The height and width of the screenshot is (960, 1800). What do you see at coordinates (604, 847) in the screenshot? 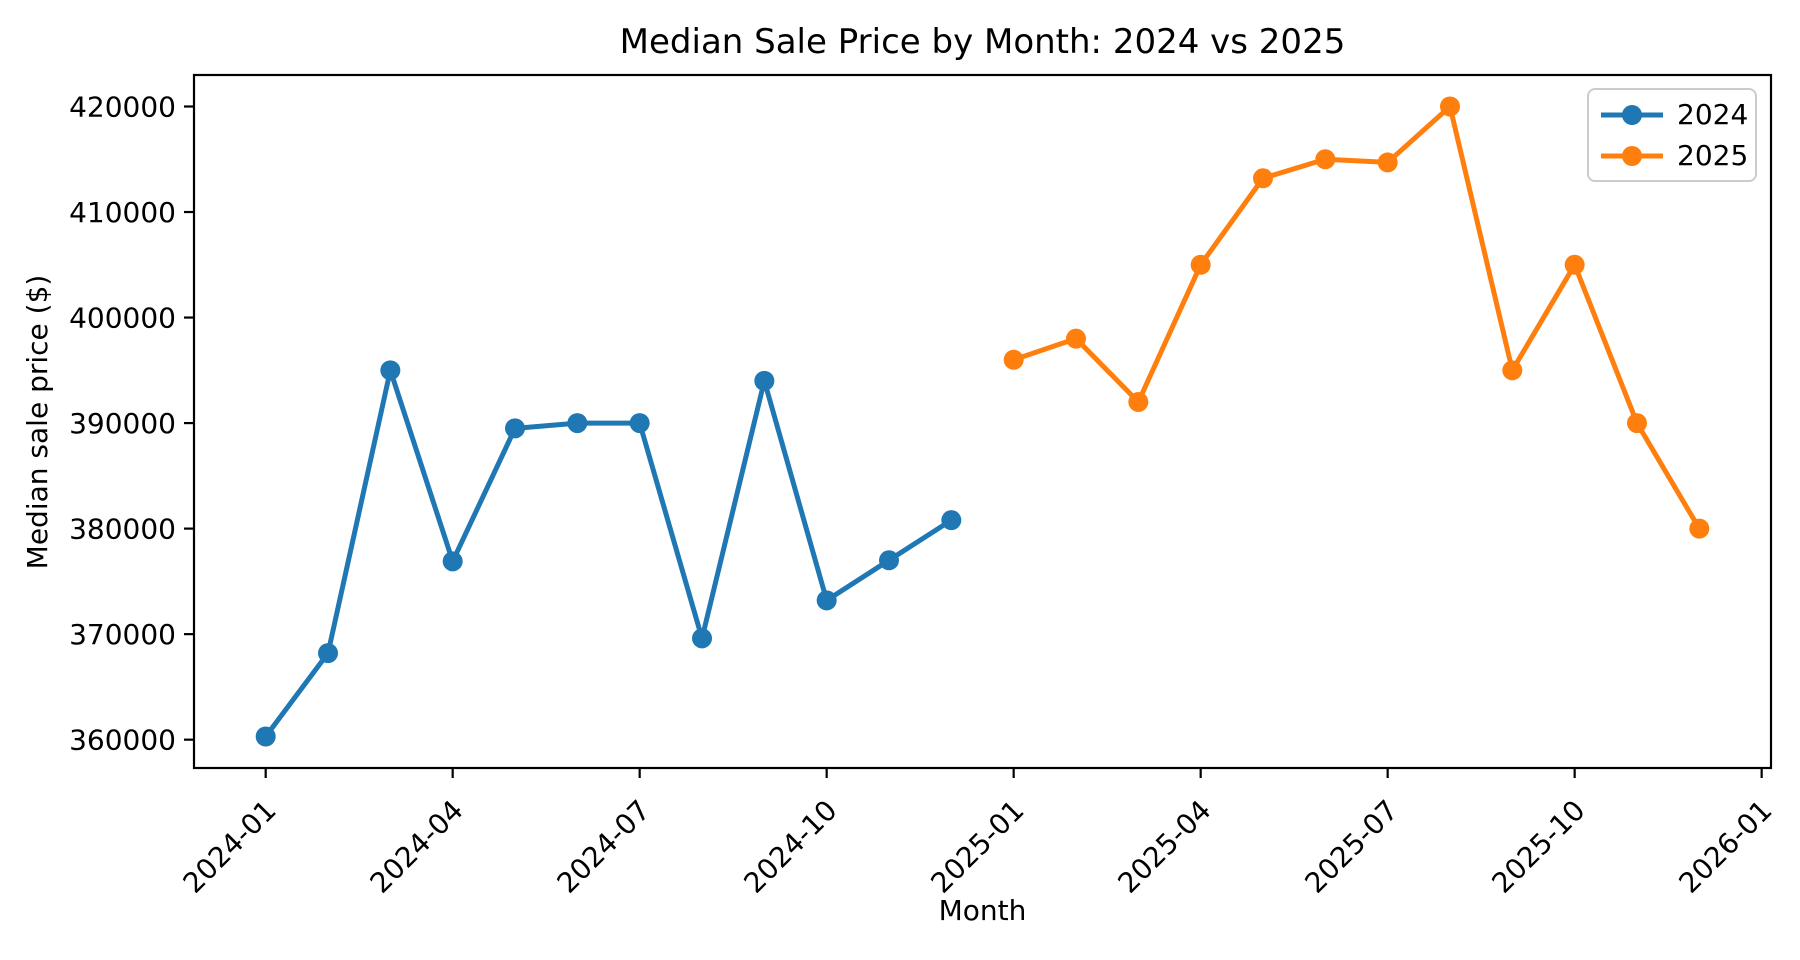
I see `x-tick-label: 2024-07` at bounding box center [604, 847].